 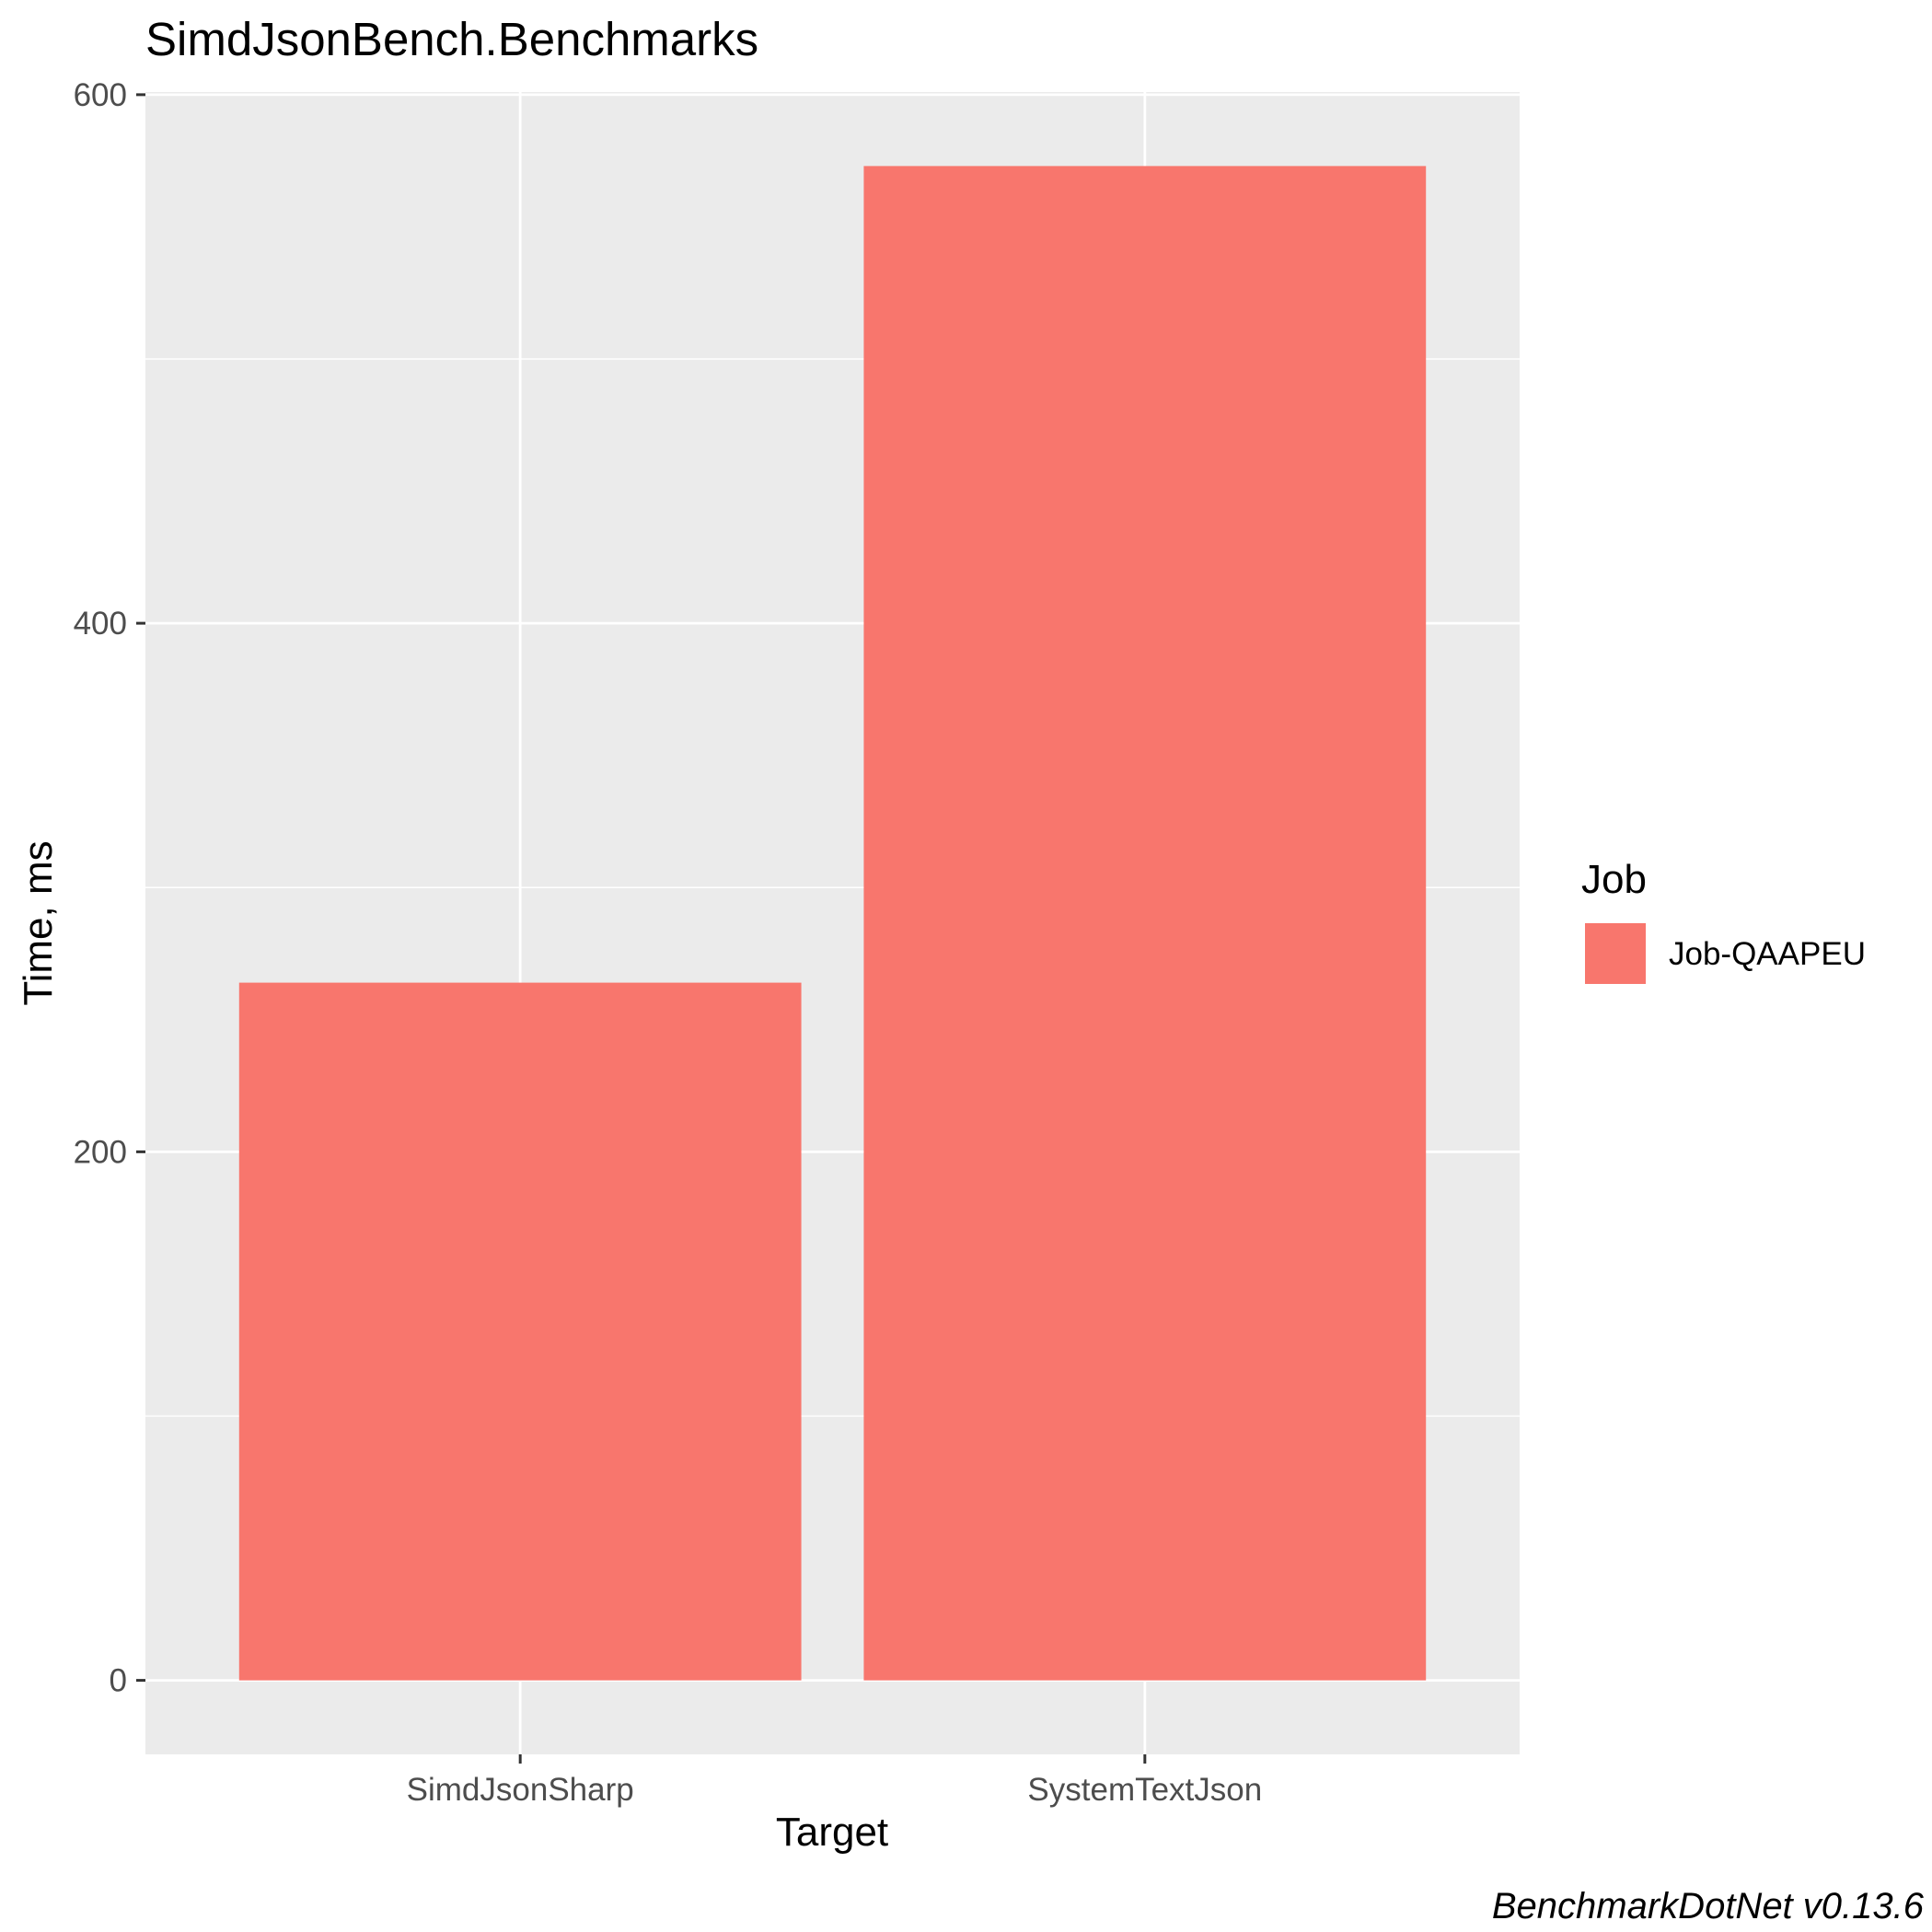 I want to click on legend-title: Job, so click(x=1614, y=880).